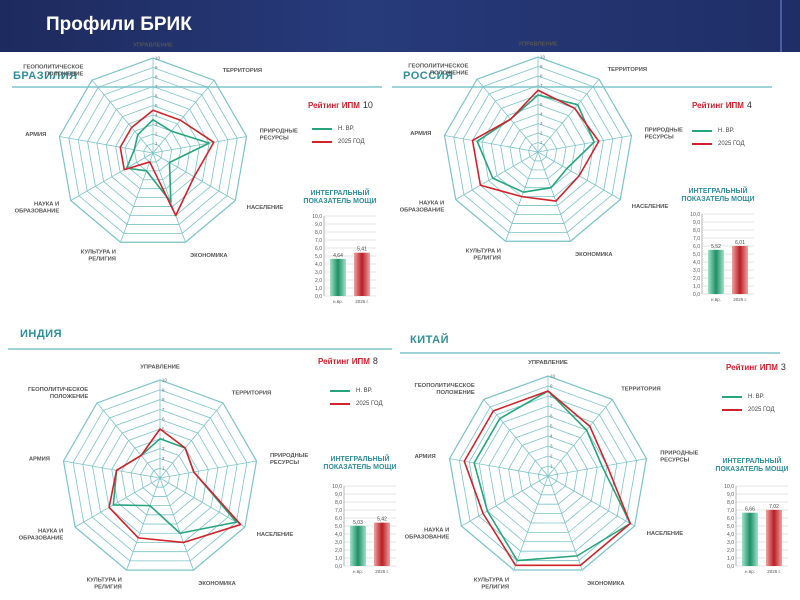 The height and width of the screenshot is (600, 800). What do you see at coordinates (730, 519) in the screenshot?
I see `bar-tick: 6,0` at bounding box center [730, 519].